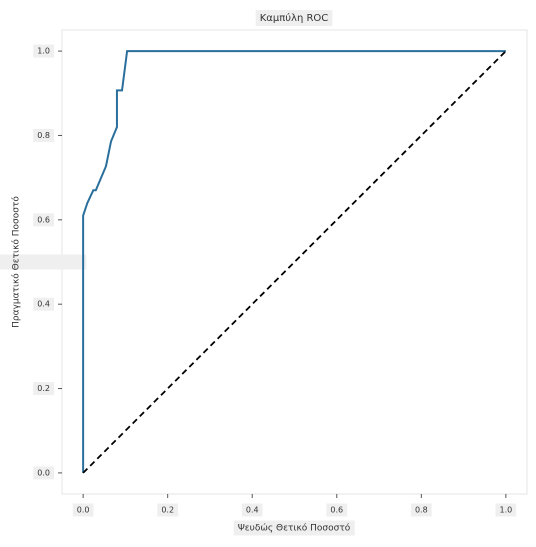 Image resolution: width=536 pixels, height=547 pixels. I want to click on x-tick-label: 0.6, so click(336, 510).